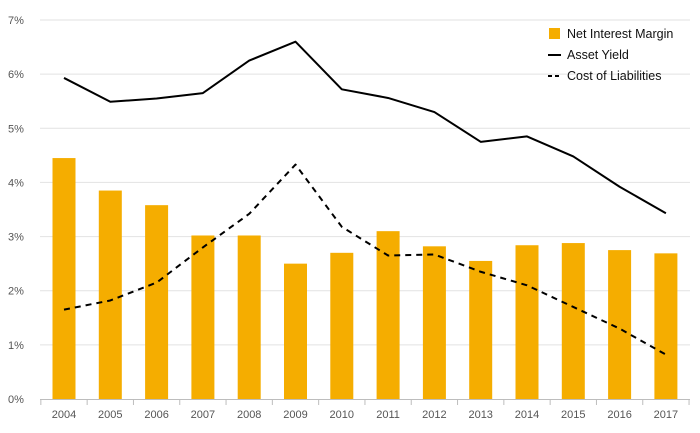 The height and width of the screenshot is (433, 700). What do you see at coordinates (388, 315) in the screenshot?
I see `bar-2011` at bounding box center [388, 315].